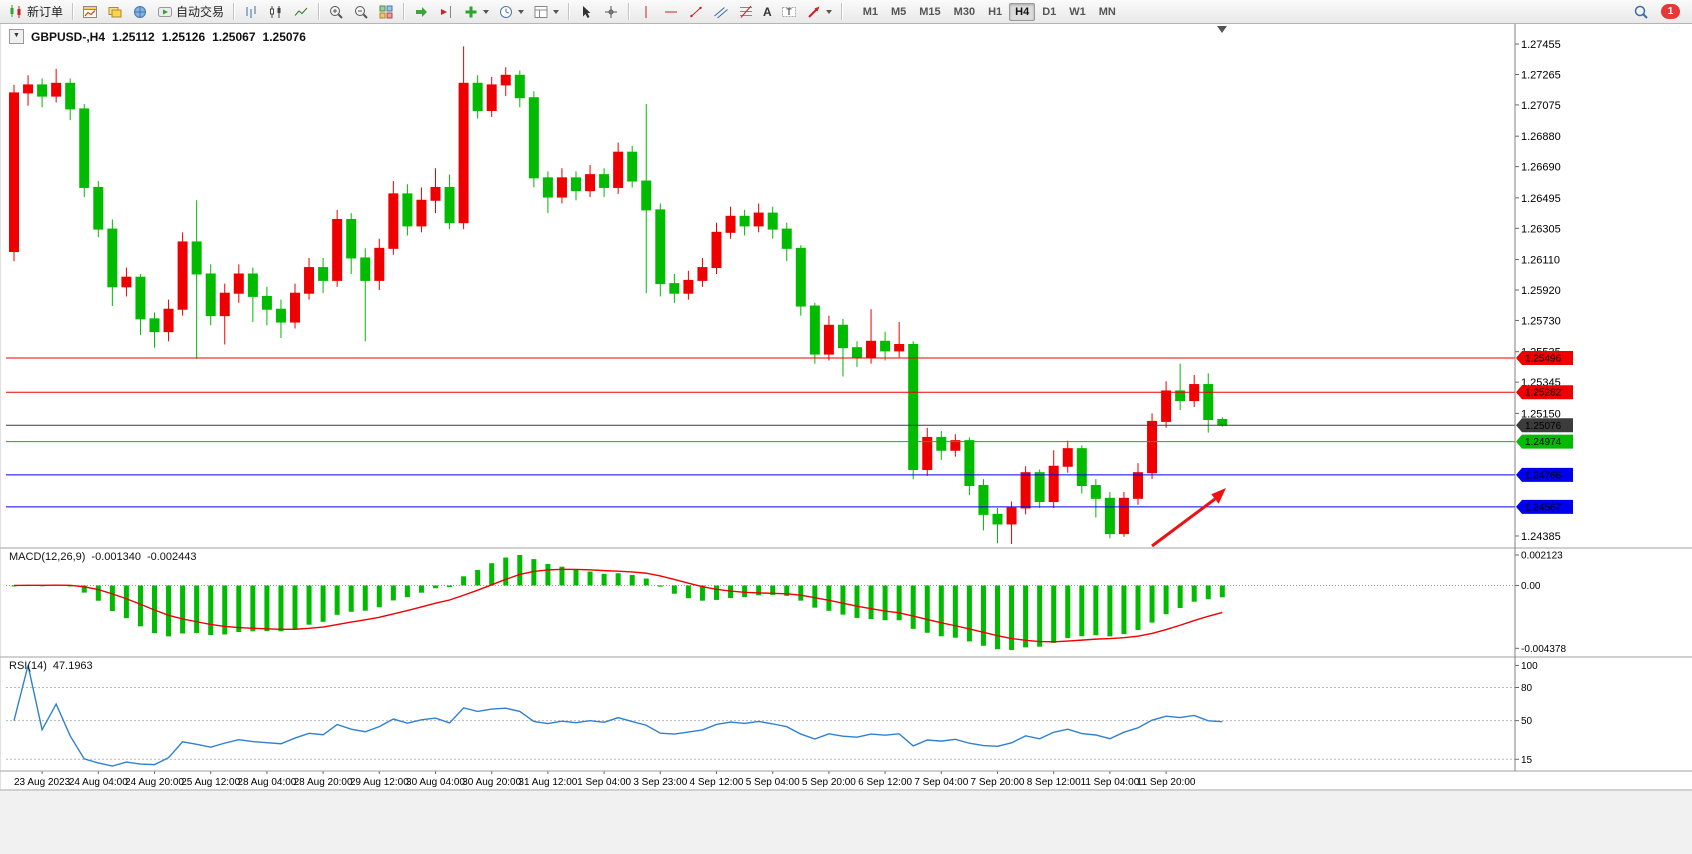 The height and width of the screenshot is (854, 1692). What do you see at coordinates (1641, 12) in the screenshot?
I see `search-button` at bounding box center [1641, 12].